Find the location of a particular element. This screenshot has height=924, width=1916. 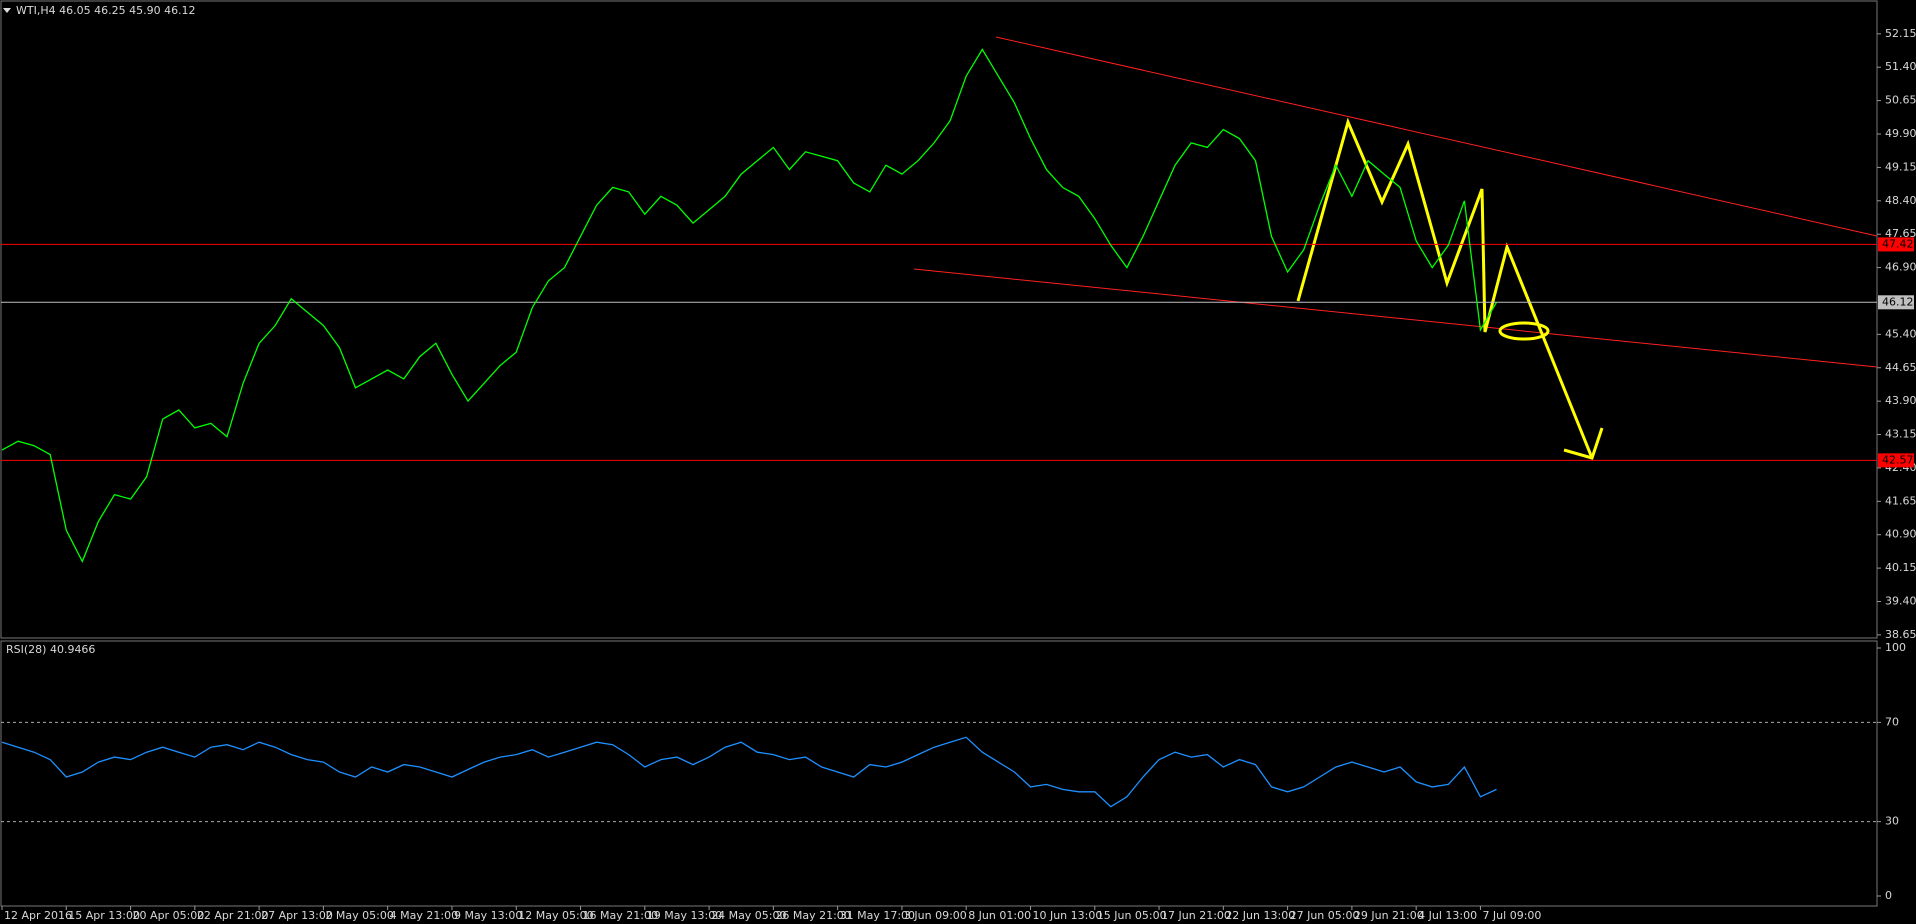

x-tick-label: 27 Jun 05:00 is located at coordinates (1325, 915).